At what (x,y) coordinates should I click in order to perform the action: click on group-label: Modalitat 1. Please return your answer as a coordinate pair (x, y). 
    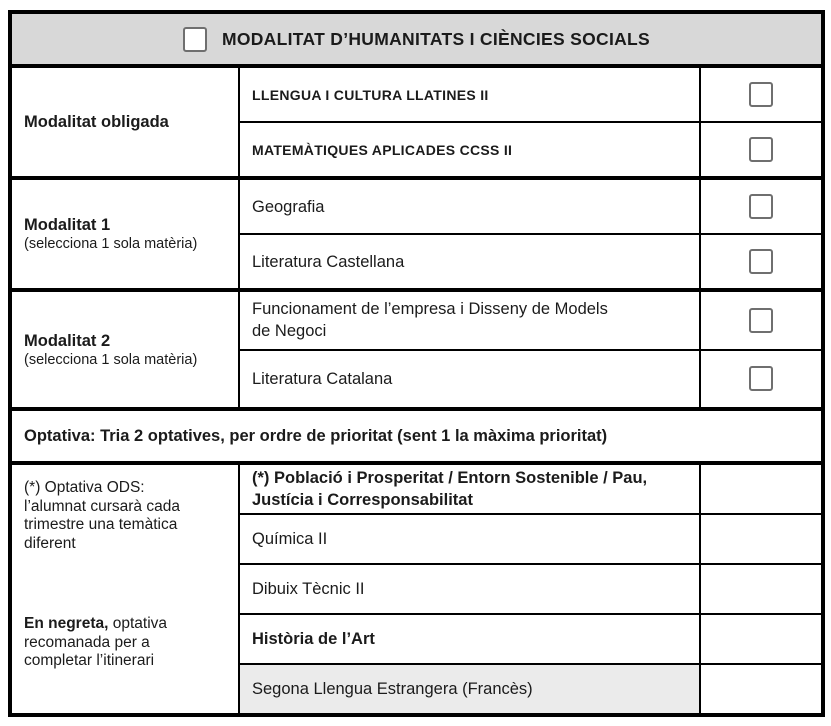
    Looking at the image, I should click on (67, 225).